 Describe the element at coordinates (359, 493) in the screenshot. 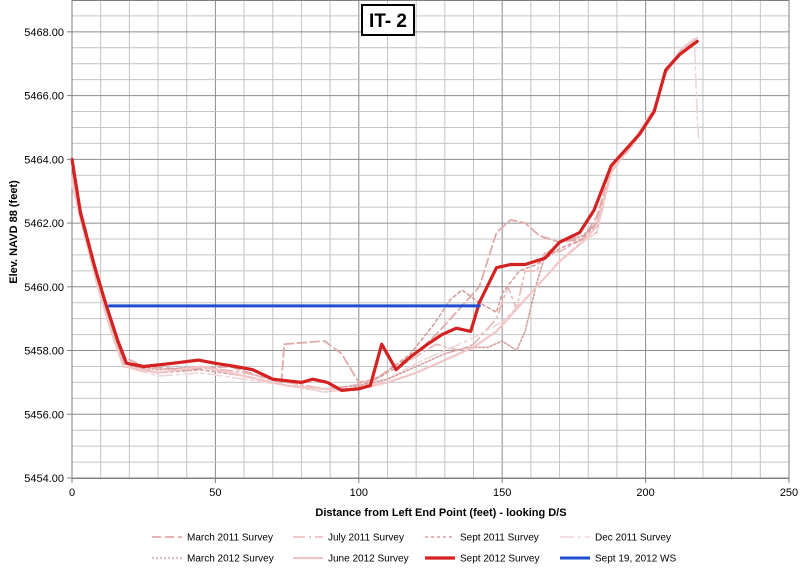

I see `x-tick-label: 100` at that location.